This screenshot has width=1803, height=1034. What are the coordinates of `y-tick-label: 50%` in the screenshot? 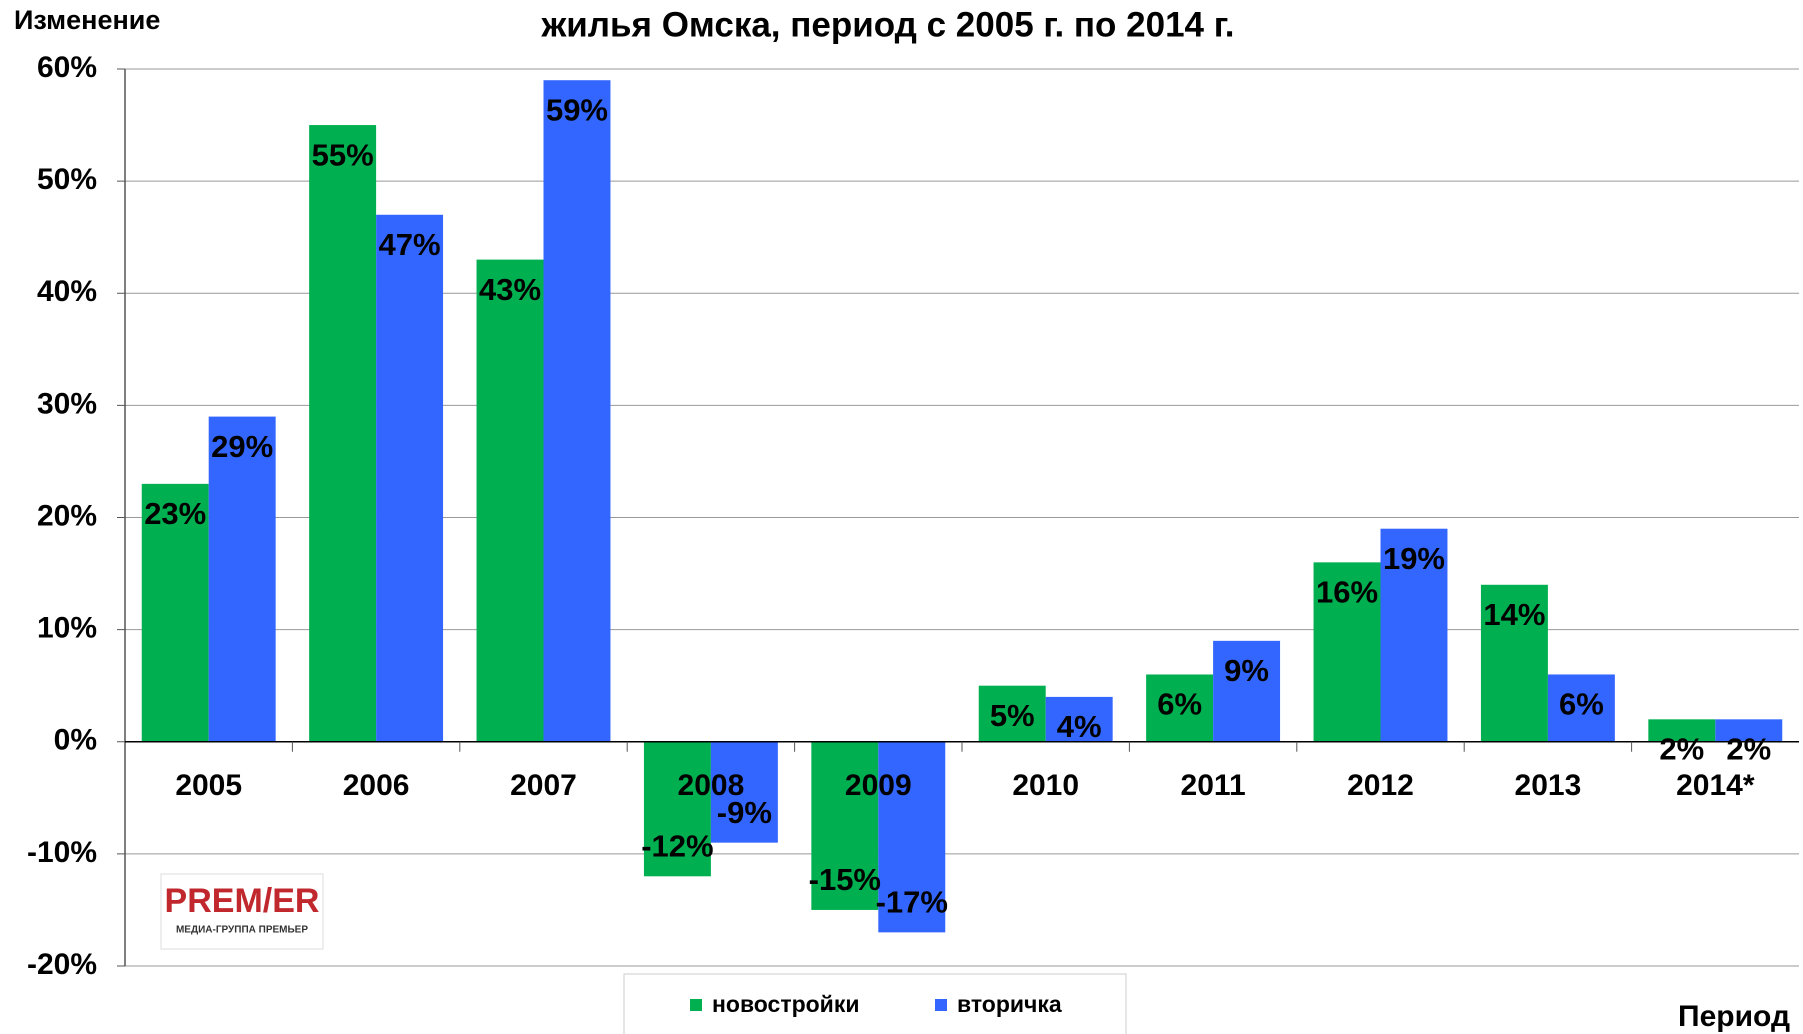 It's located at (67, 179).